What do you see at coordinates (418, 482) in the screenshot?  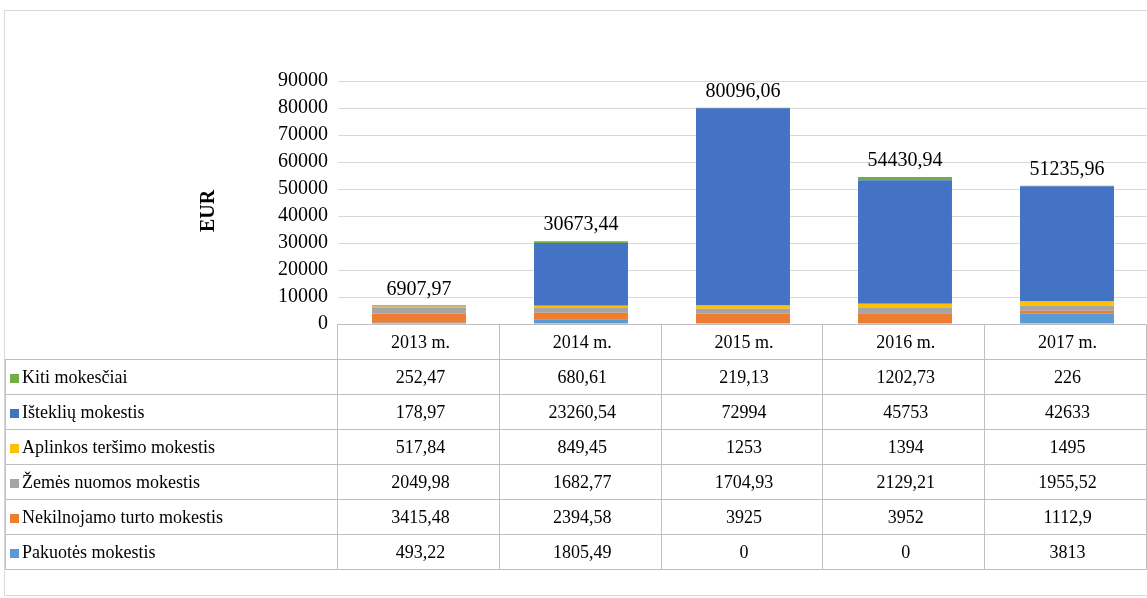 I see `data-label: 2049,98` at bounding box center [418, 482].